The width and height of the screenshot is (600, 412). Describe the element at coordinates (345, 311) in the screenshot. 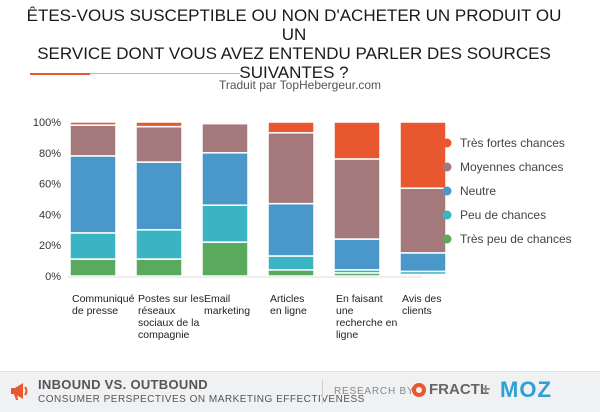

I see `x-tick-label: une` at that location.